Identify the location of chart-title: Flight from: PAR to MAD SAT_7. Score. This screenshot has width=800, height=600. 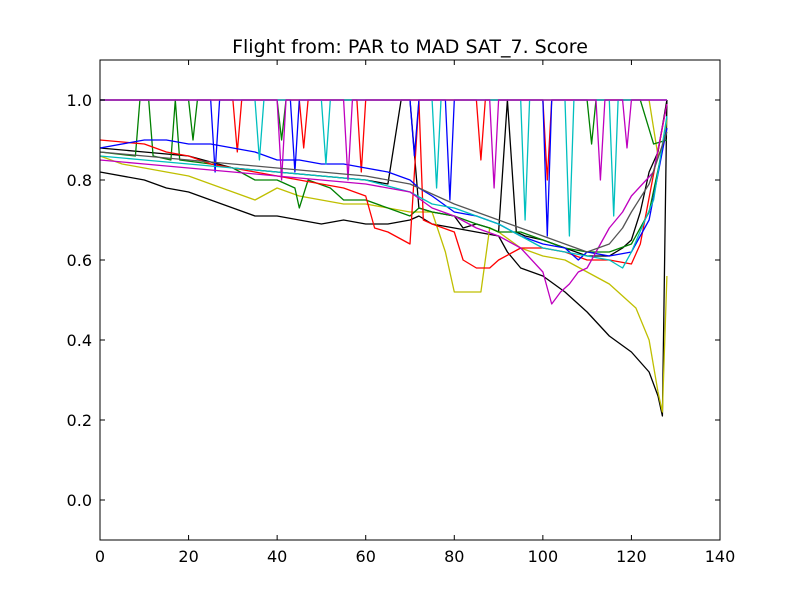
(410, 47).